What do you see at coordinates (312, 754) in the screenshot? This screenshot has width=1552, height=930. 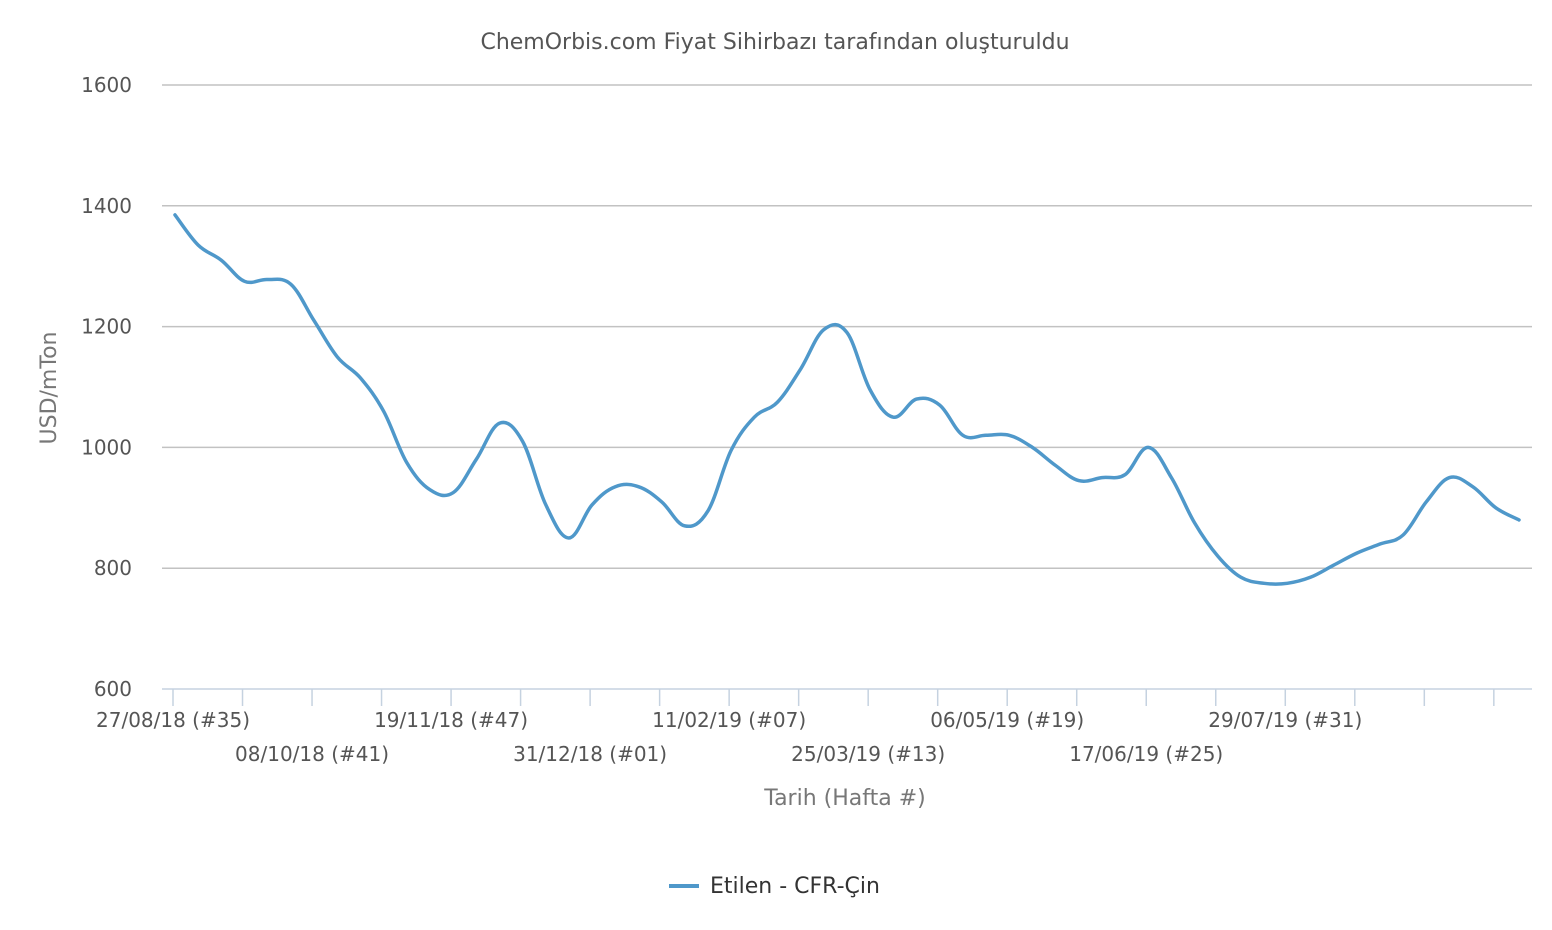 I see `x-tick-label: 08/10/18 (#41)` at bounding box center [312, 754].